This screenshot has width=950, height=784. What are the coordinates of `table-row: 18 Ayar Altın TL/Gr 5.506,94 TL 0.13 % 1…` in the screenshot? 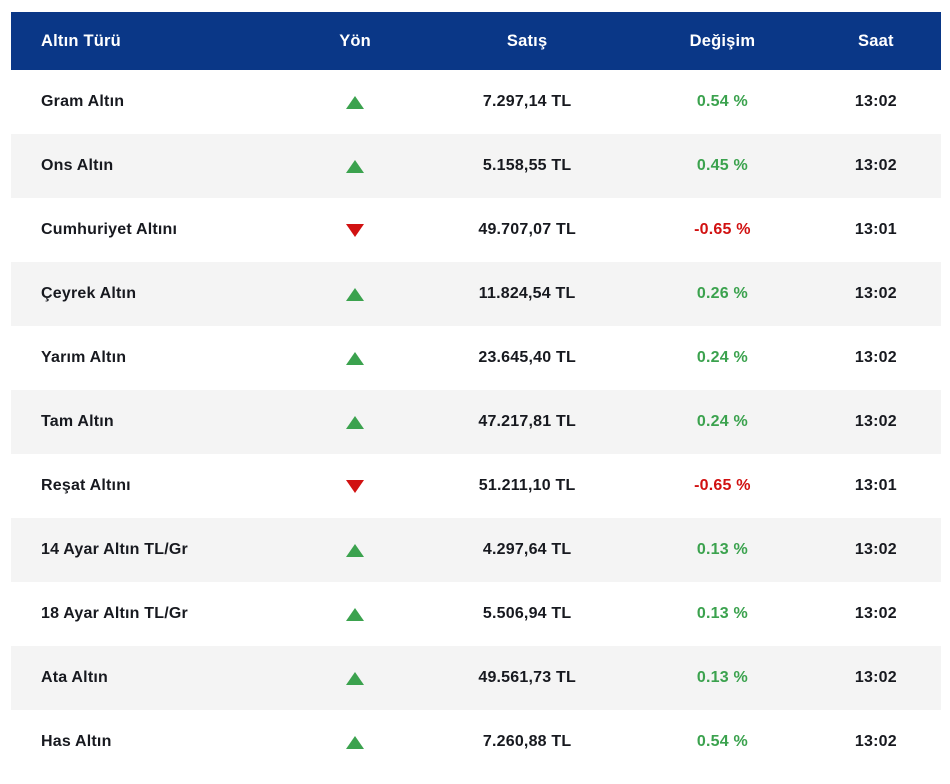 It's located at (476, 614).